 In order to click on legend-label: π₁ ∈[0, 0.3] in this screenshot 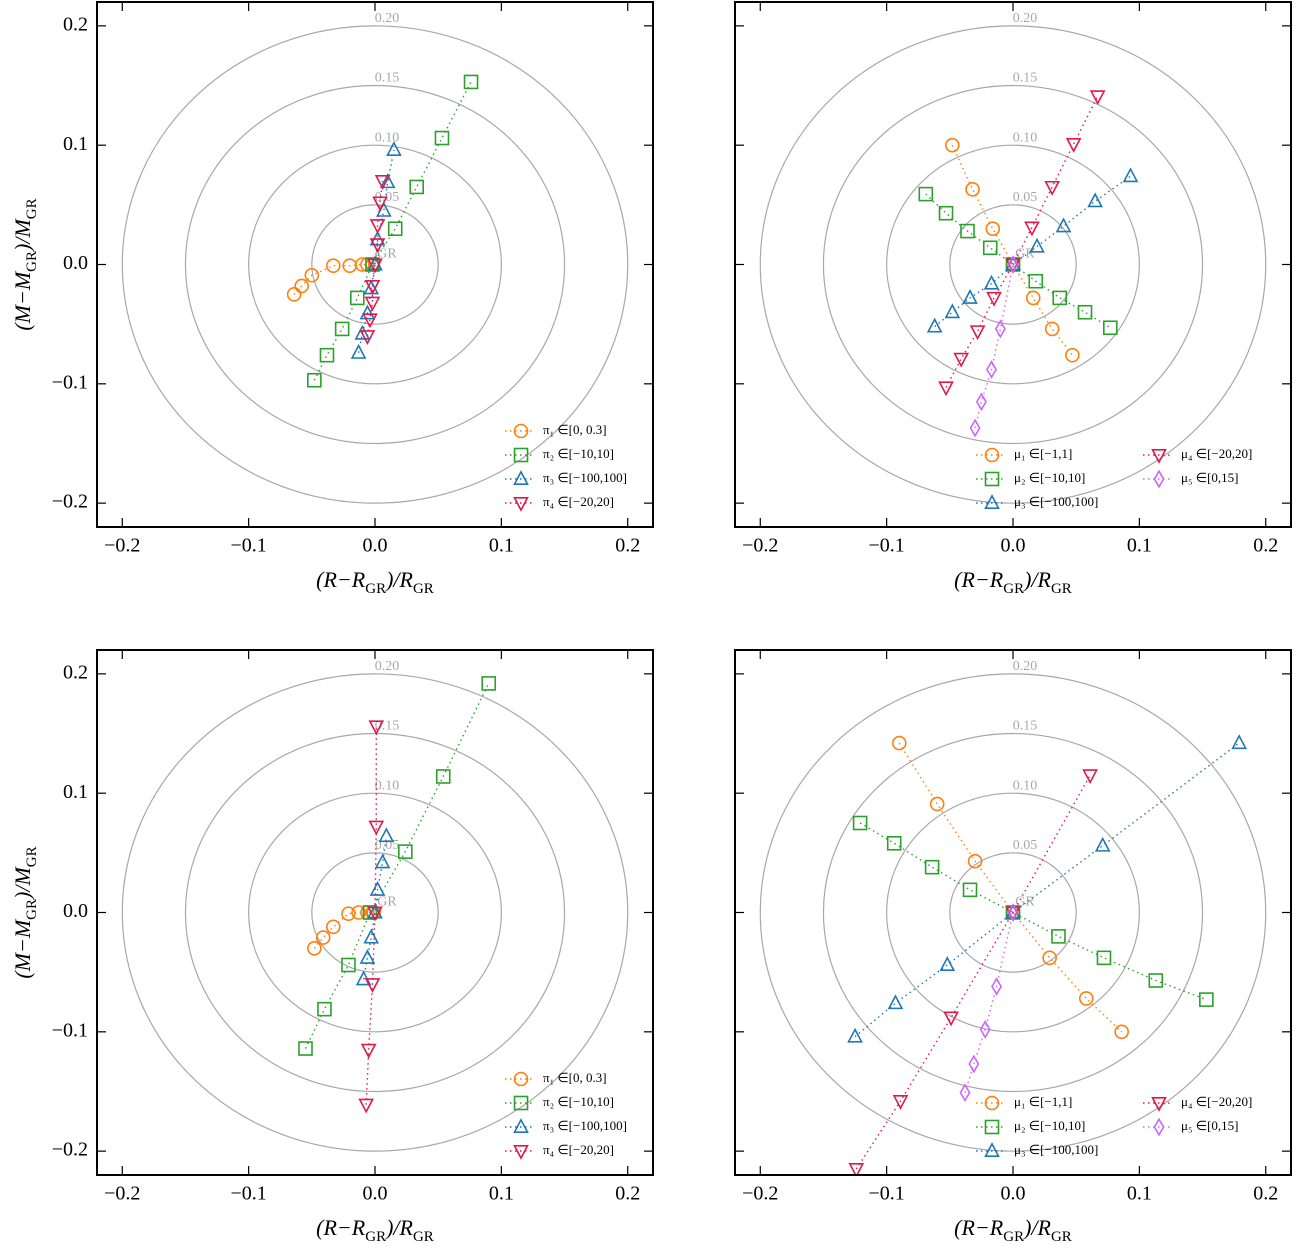, I will do `click(575, 429)`.